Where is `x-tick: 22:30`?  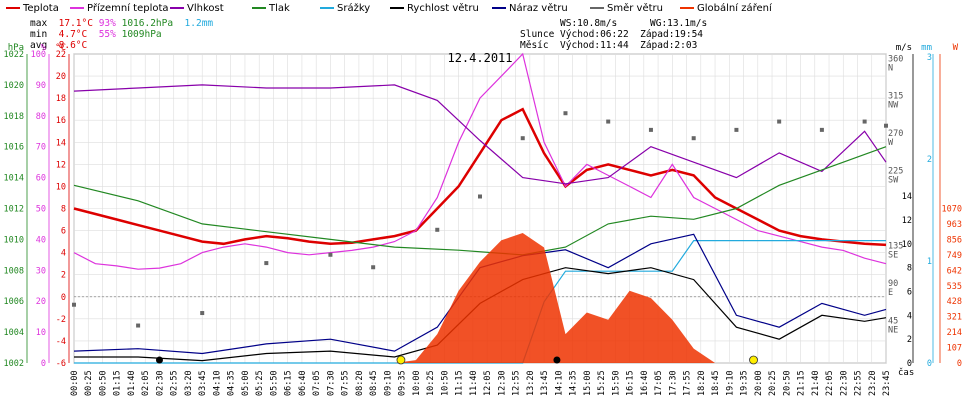
x-tick: 22:30 is located at coordinates (844, 383).